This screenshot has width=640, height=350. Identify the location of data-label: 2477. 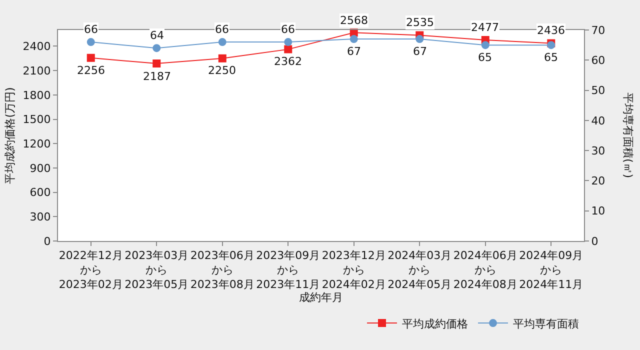
(485, 27).